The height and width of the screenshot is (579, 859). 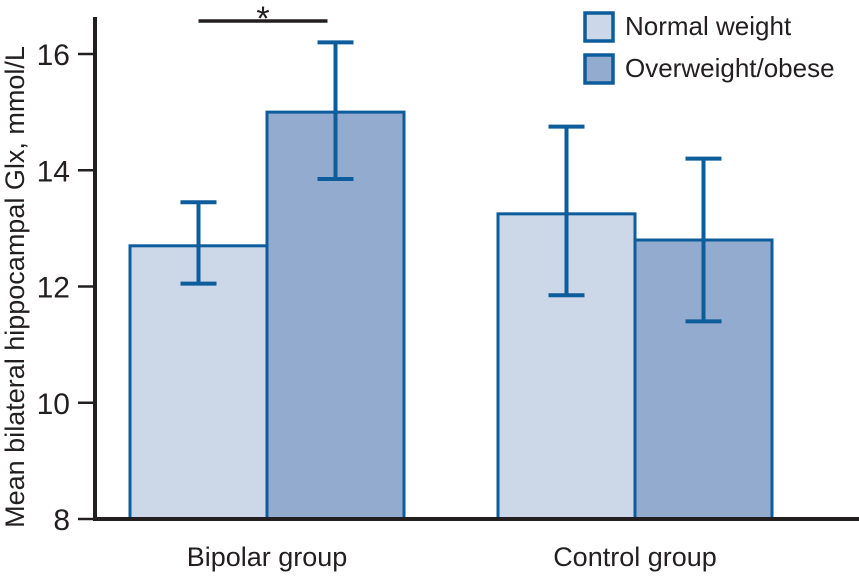 What do you see at coordinates (267, 557) in the screenshot?
I see `x-category-label-bipolar-group: Bipolar group` at bounding box center [267, 557].